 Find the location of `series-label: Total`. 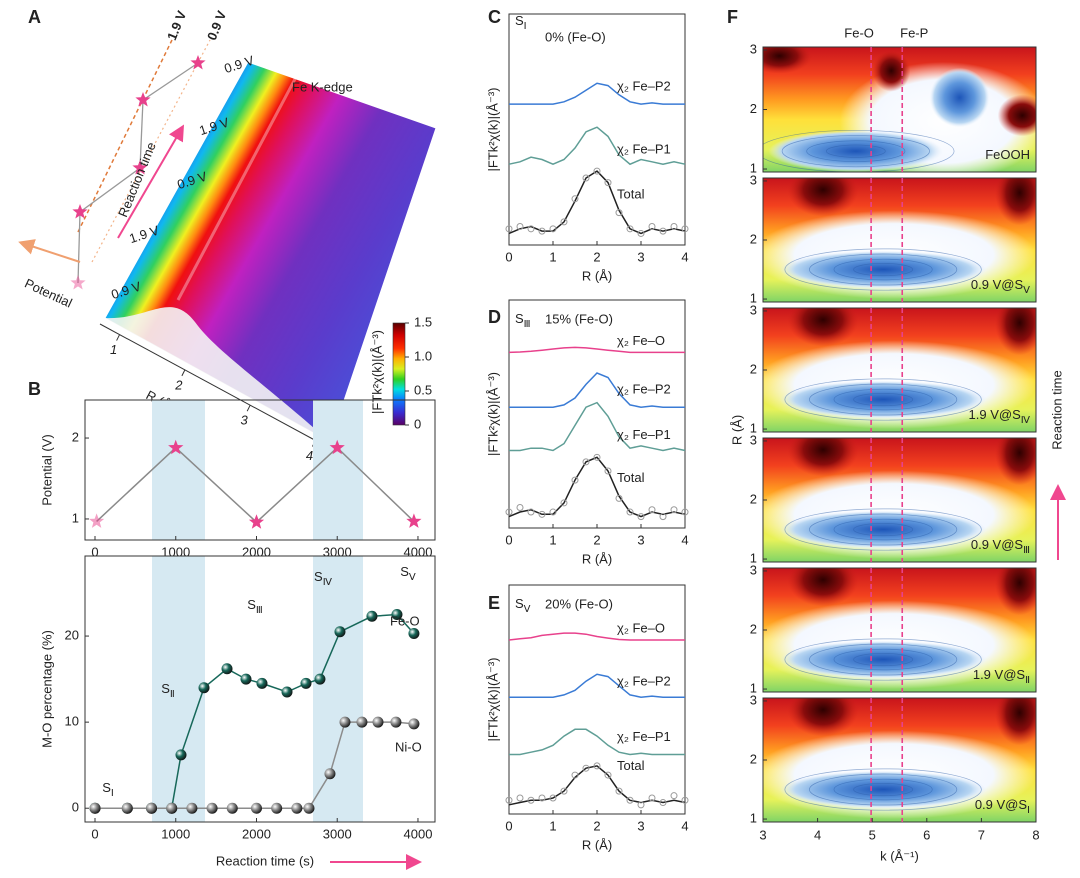

series-label: Total is located at coordinates (631, 765).